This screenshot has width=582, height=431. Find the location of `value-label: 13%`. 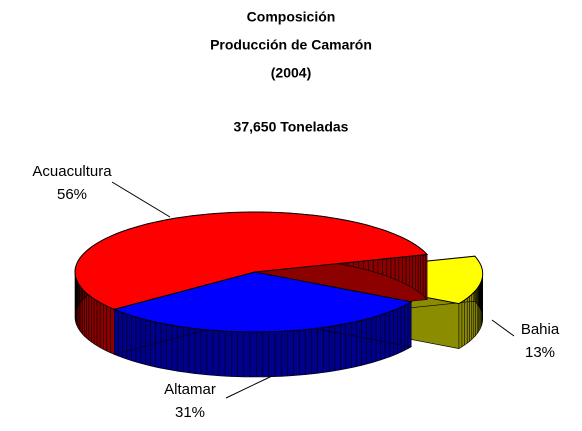

value-label: 13% is located at coordinates (540, 352).